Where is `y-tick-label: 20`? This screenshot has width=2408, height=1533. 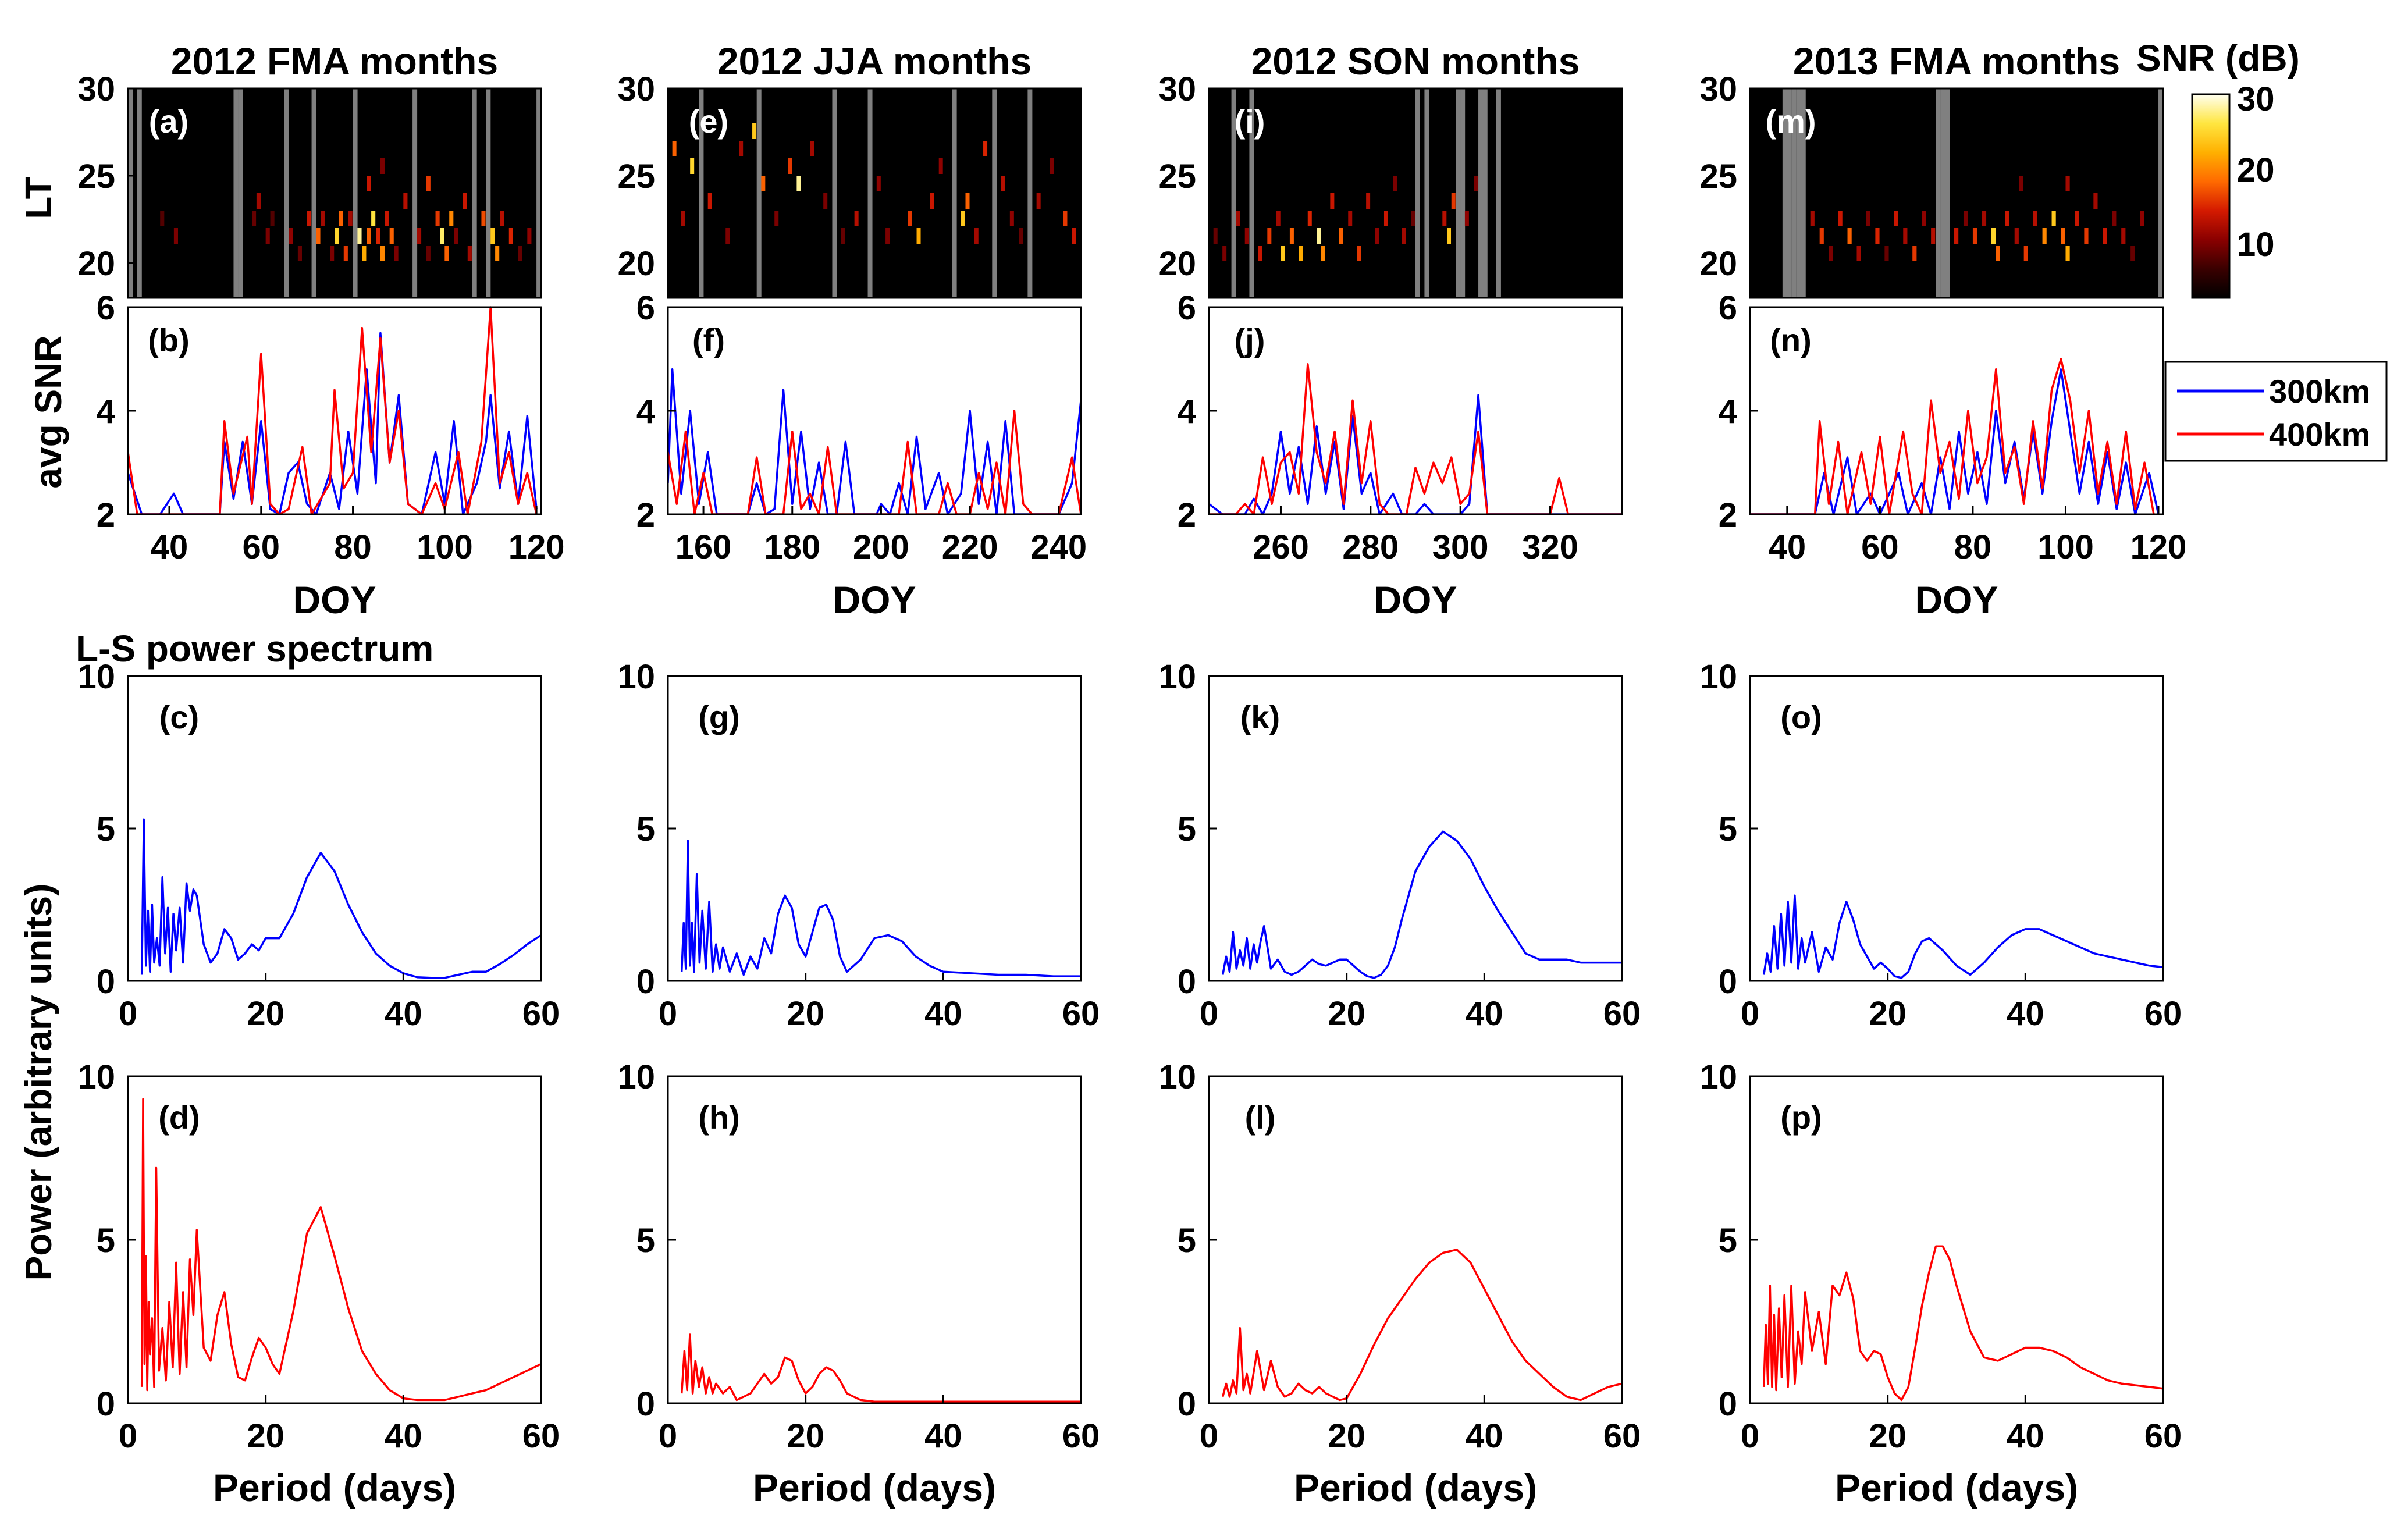 y-tick-label: 20 is located at coordinates (96, 264).